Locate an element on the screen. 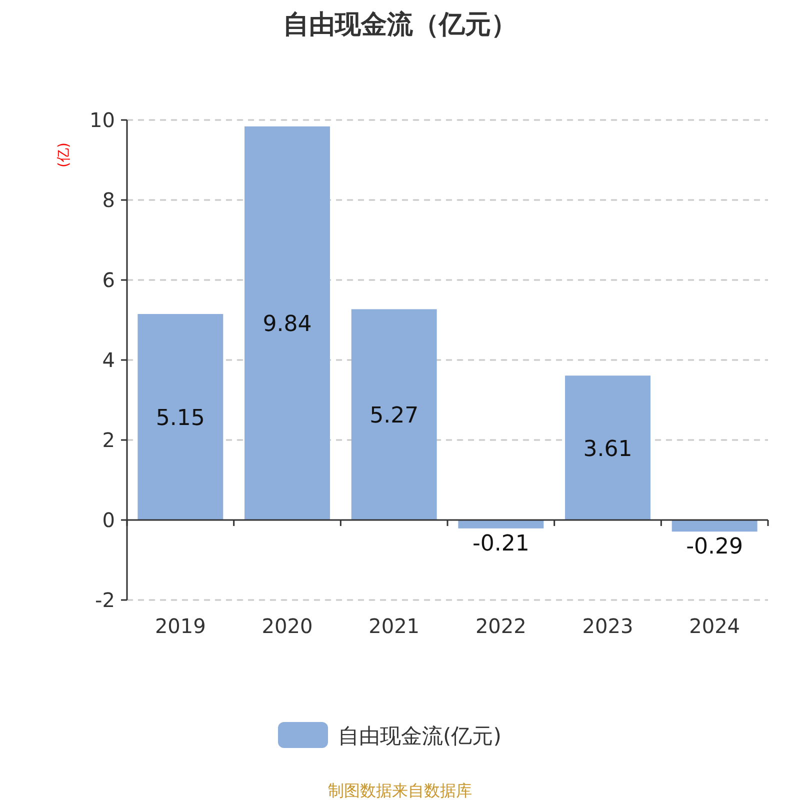 The image size is (800, 800). data-label: 5.15 is located at coordinates (180, 418).